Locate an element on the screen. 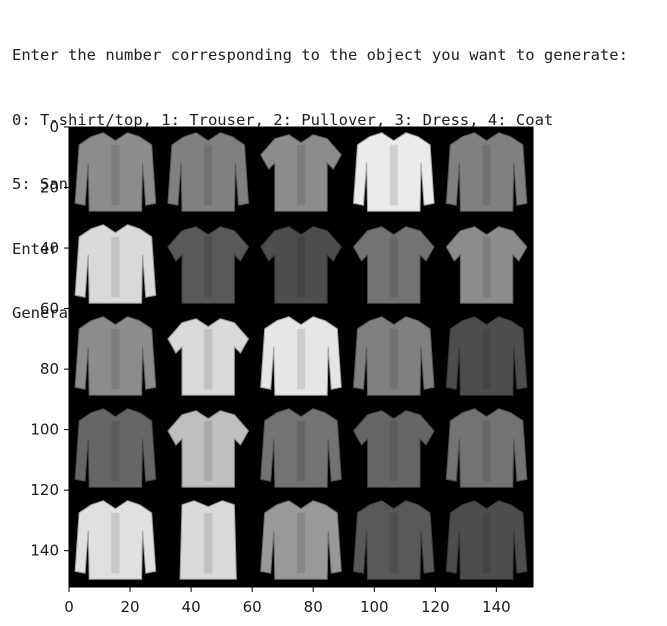  y-tick-label: 0 is located at coordinates (54, 127).